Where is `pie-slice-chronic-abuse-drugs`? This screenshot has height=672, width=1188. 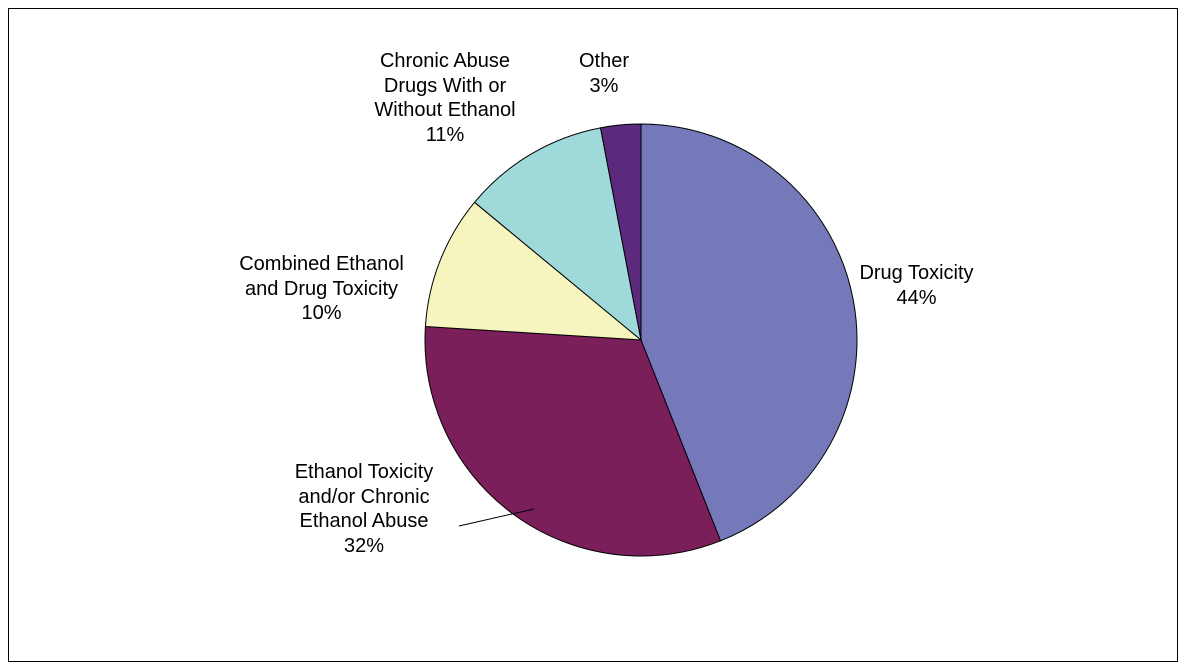
pie-slice-chronic-abuse-drugs is located at coordinates (557, 234).